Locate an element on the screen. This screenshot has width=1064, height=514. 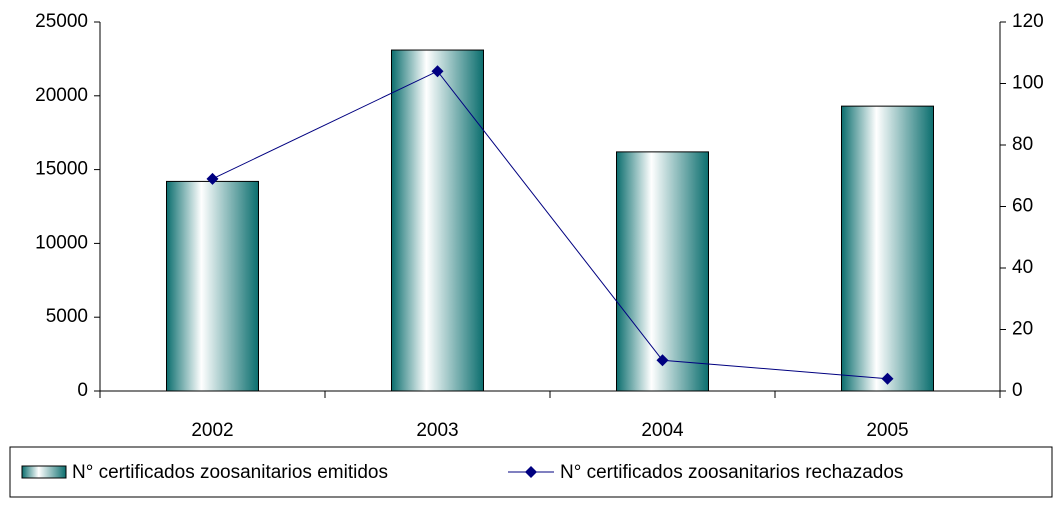
y-tick-label: 20000 is located at coordinates (61, 95).